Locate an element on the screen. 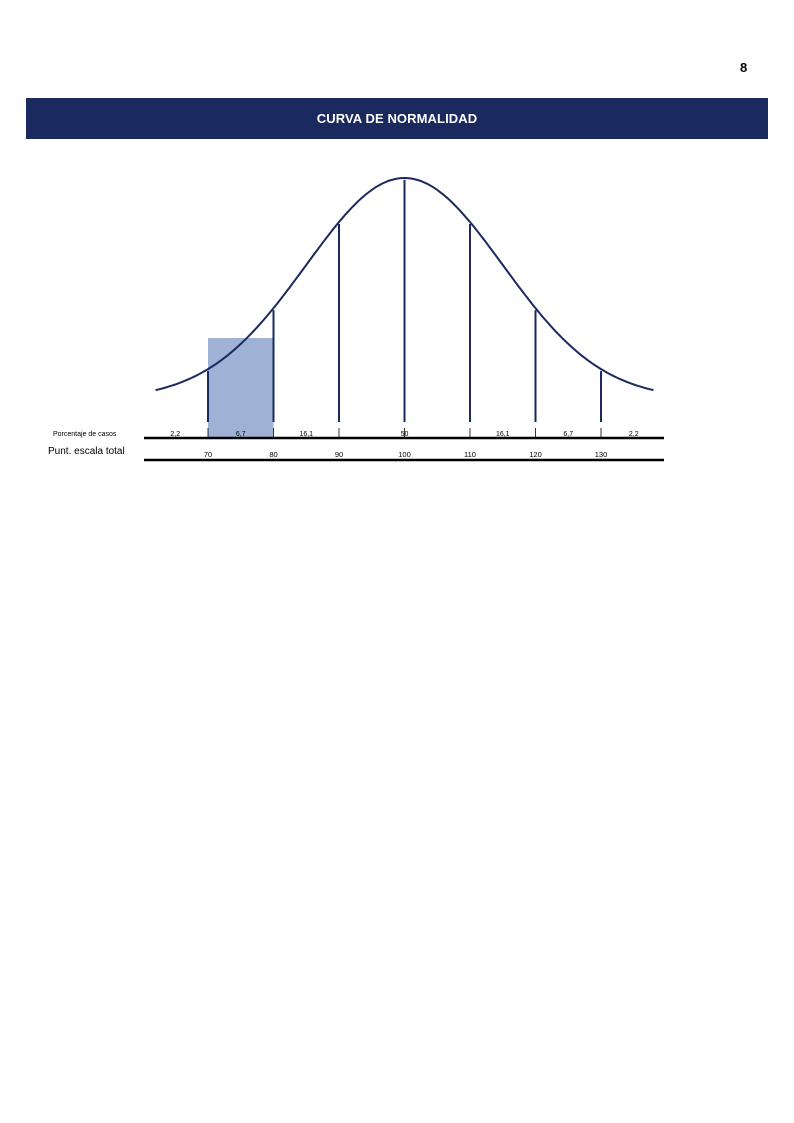 Image resolution: width=794 pixels, height=1123 pixels. score-row-label: Punt. escala total is located at coordinates (86, 451).